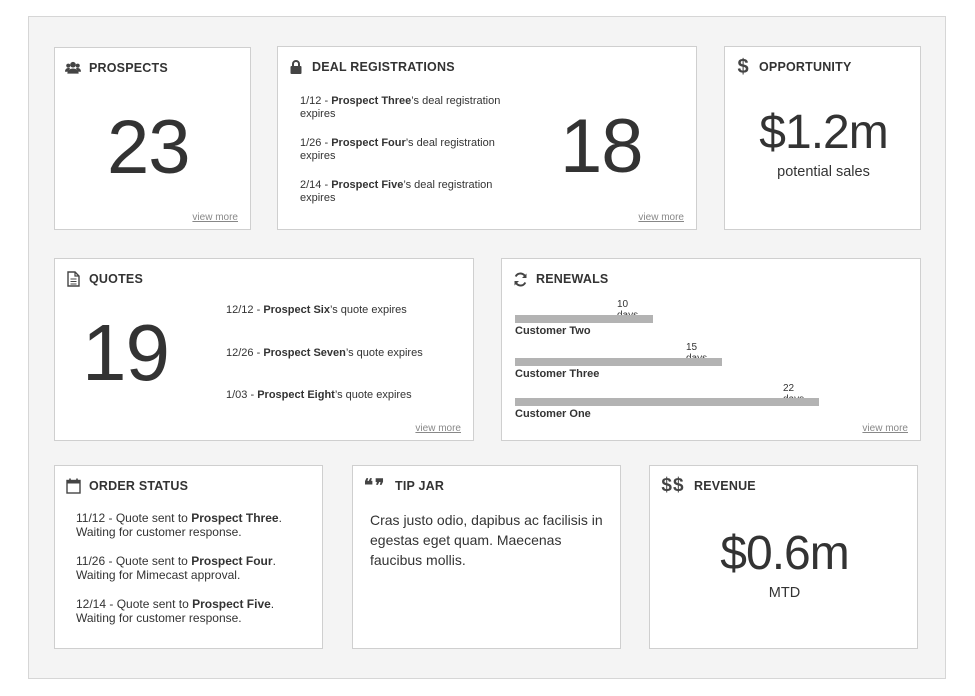  Describe the element at coordinates (139, 486) in the screenshot. I see `order-status-title: ORDER STATUS` at that location.